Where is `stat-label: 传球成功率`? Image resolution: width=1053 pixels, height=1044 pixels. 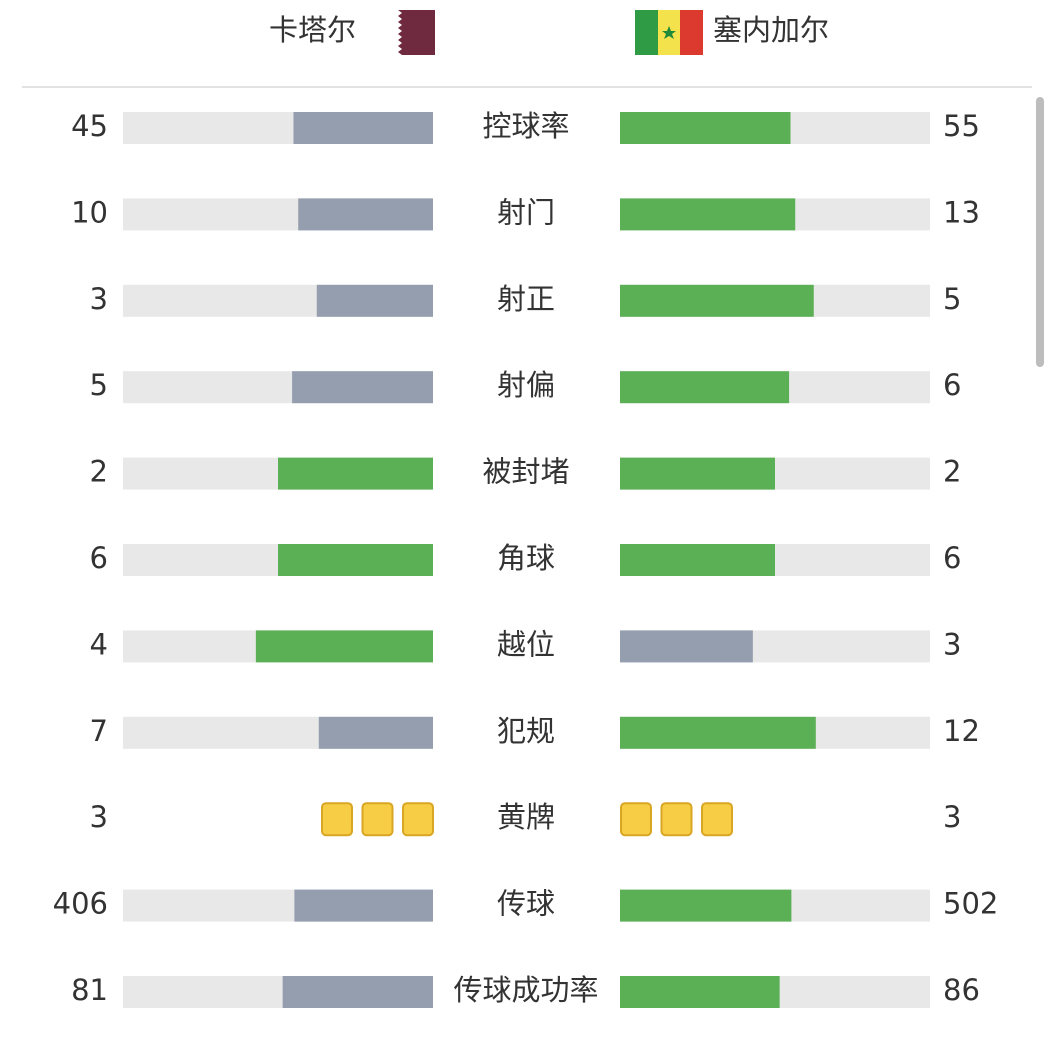
stat-label: 传球成功率 is located at coordinates (525, 990).